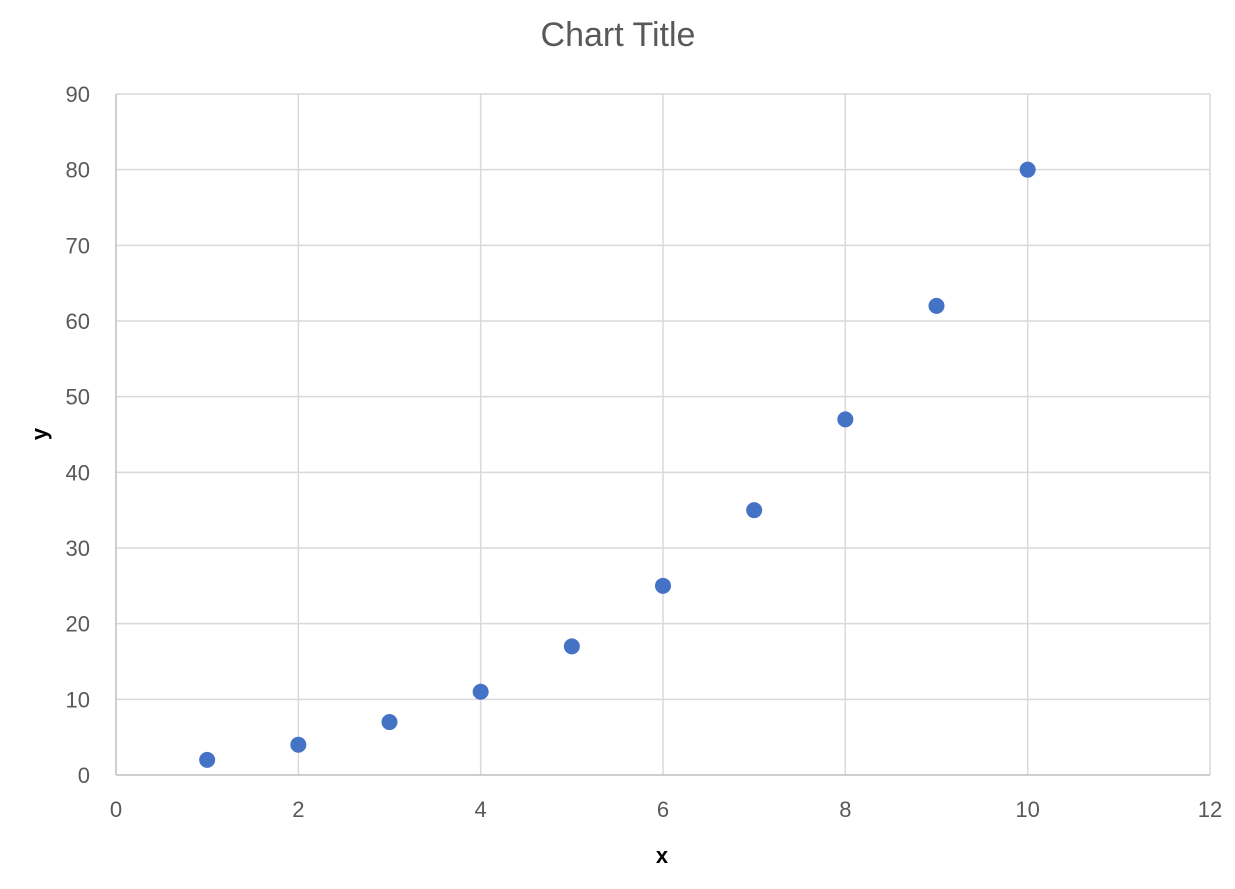 This screenshot has width=1235, height=889. I want to click on y-tick-label: 10, so click(78, 699).